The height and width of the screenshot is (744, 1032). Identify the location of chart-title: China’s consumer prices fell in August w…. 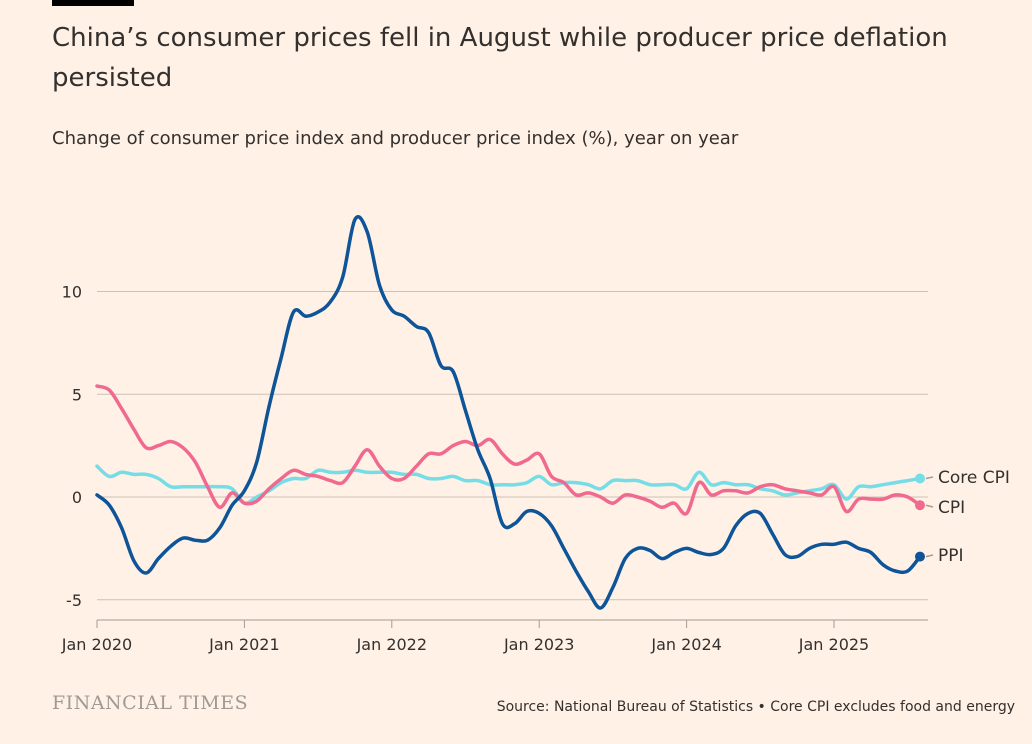
(500, 58).